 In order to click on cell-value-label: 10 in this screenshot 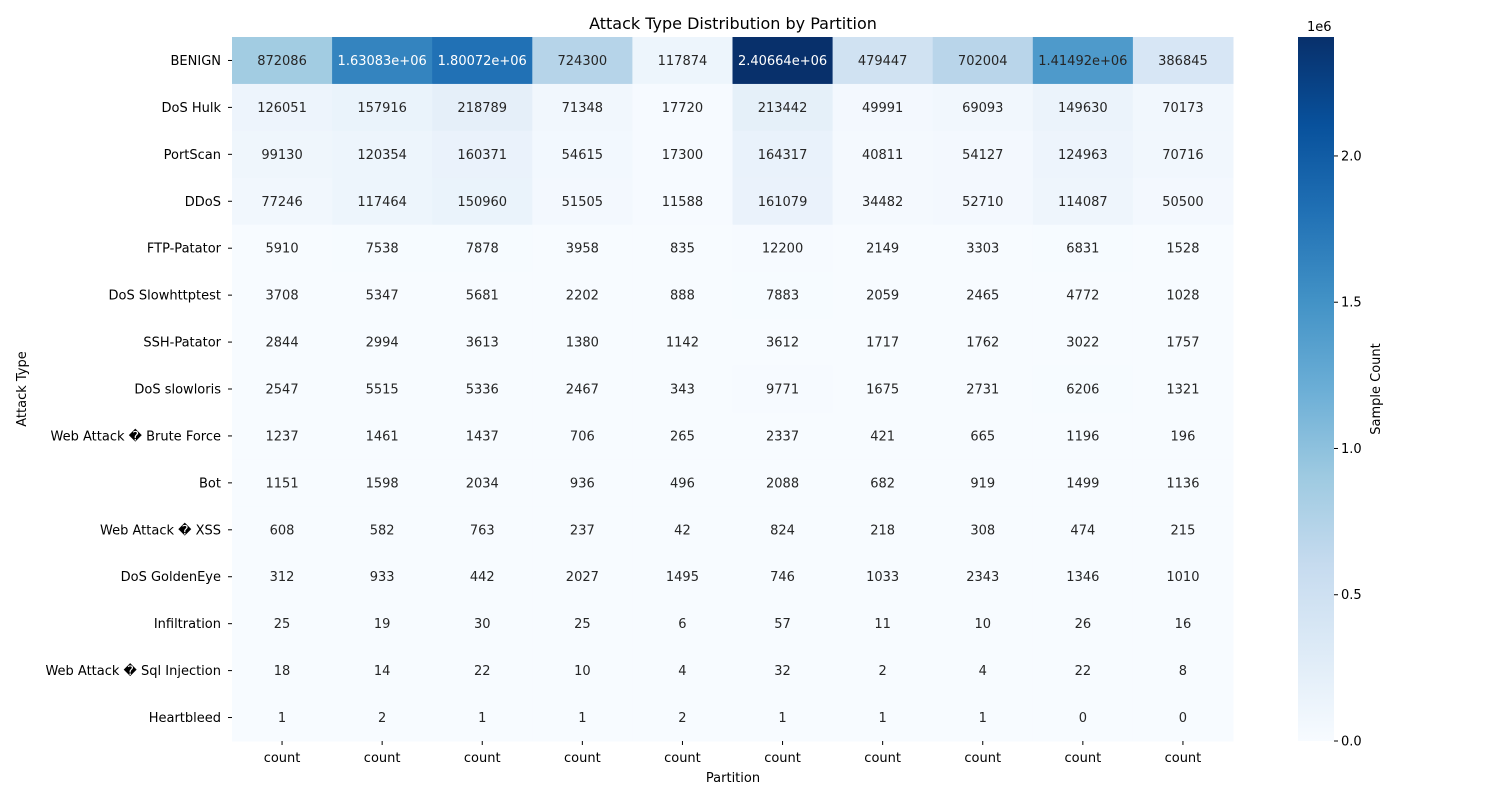, I will do `click(982, 624)`.